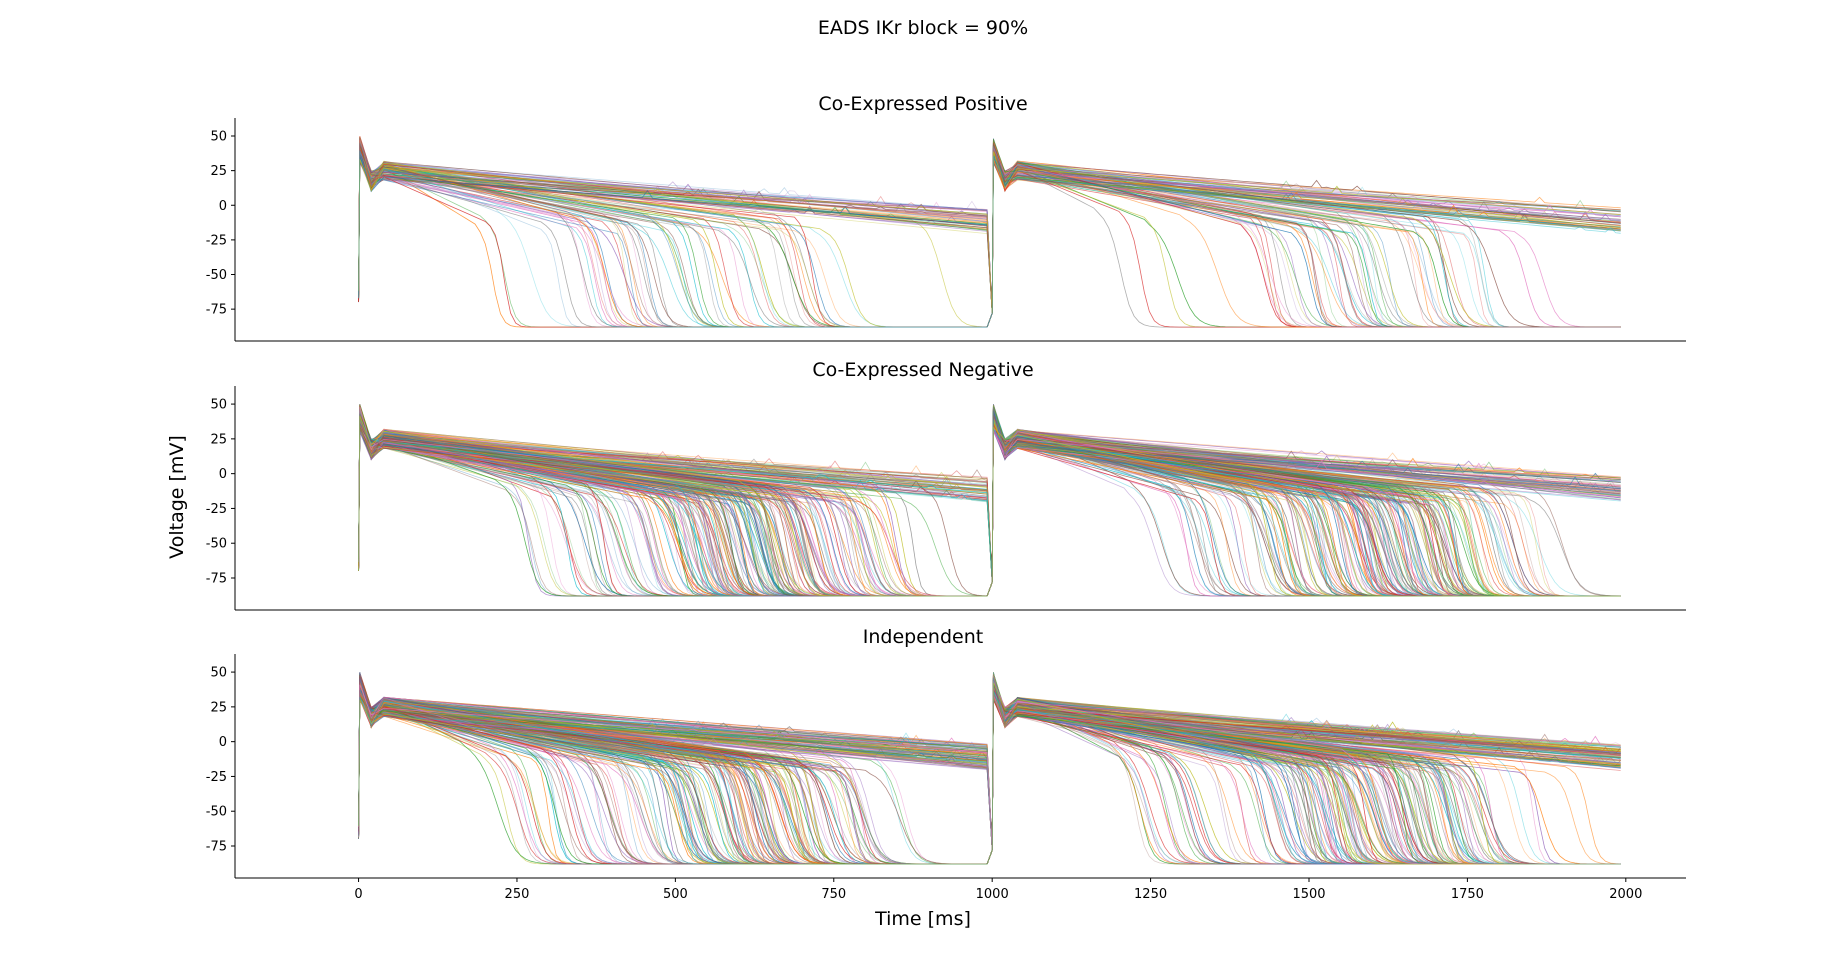  What do you see at coordinates (358, 894) in the screenshot?
I see `x-tick-label: 0` at bounding box center [358, 894].